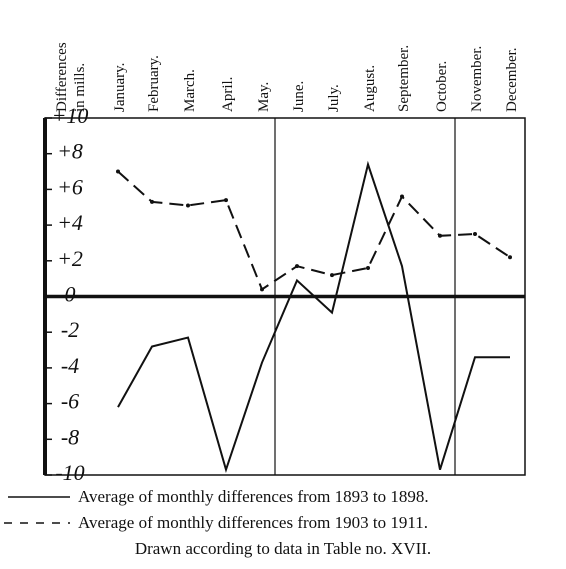  I want to click on x-tick-label: April., so click(228, 94).